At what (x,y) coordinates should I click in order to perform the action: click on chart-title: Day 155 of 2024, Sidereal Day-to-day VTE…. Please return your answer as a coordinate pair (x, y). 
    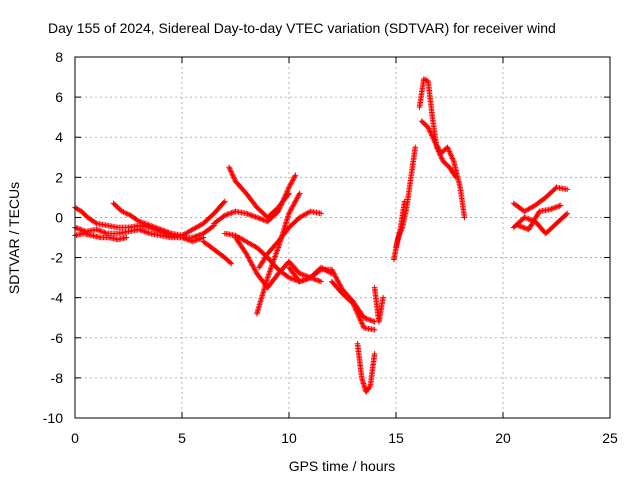
    Looking at the image, I should click on (302, 28).